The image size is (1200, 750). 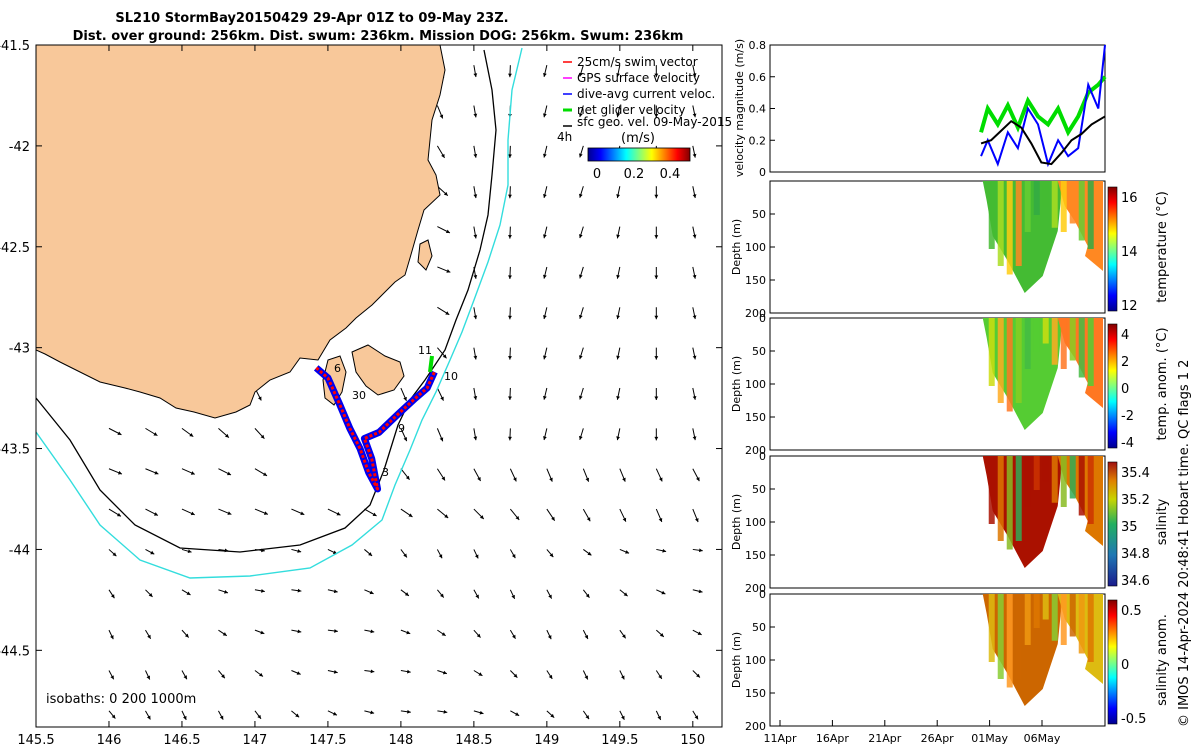 I want to click on temp_anom-y-tick-label: 150, so click(x=755, y=417).